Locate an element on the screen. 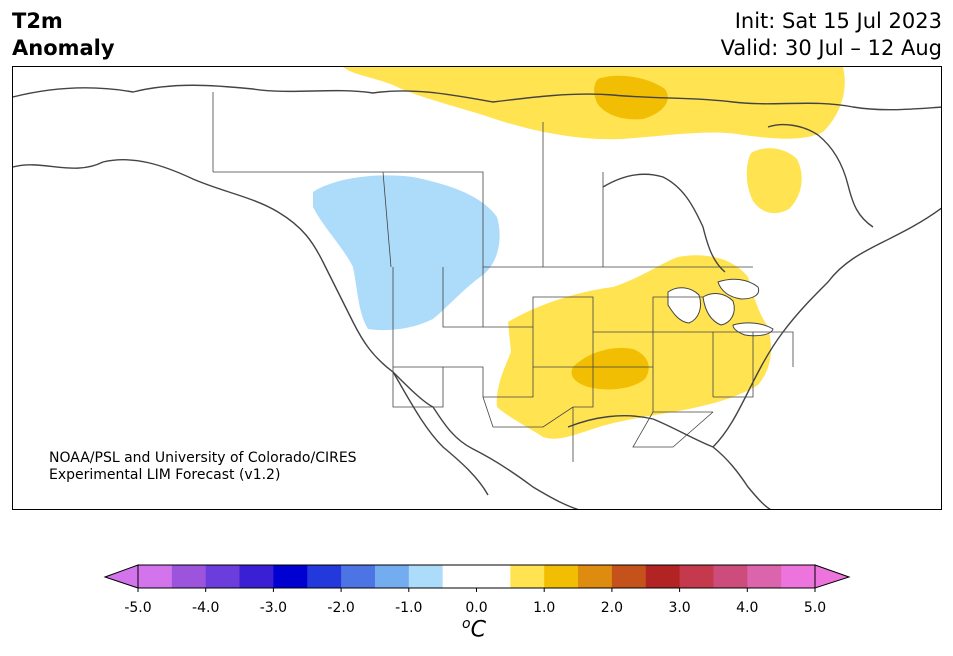  colorbar-tick-label: -3.0 is located at coordinates (273, 608).